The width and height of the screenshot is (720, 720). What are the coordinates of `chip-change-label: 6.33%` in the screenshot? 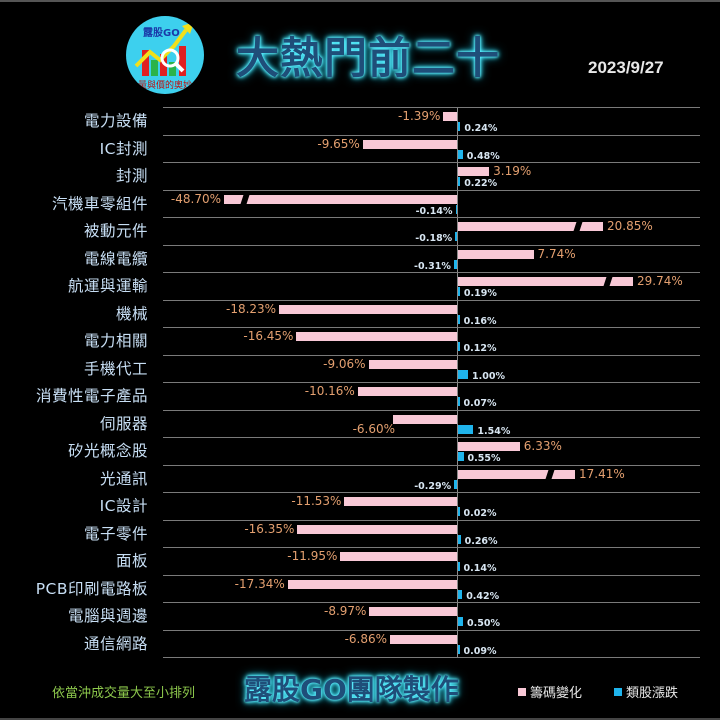 It's located at (542, 446).